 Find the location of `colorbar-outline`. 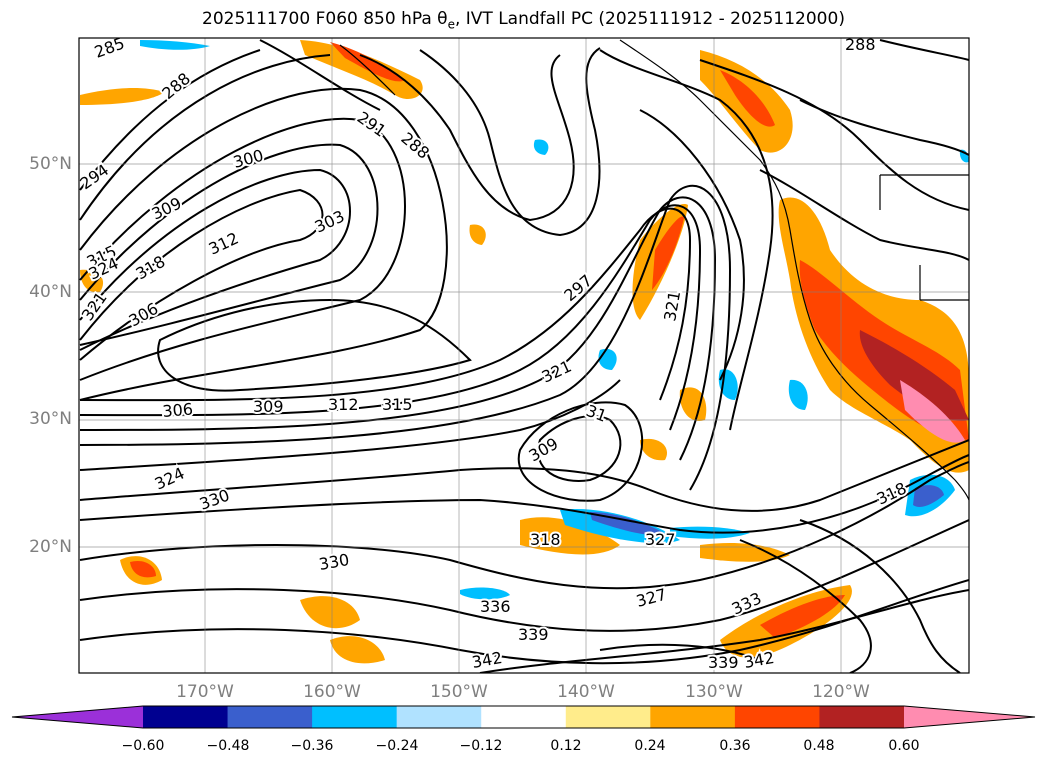

colorbar-outline is located at coordinates (523, 717).